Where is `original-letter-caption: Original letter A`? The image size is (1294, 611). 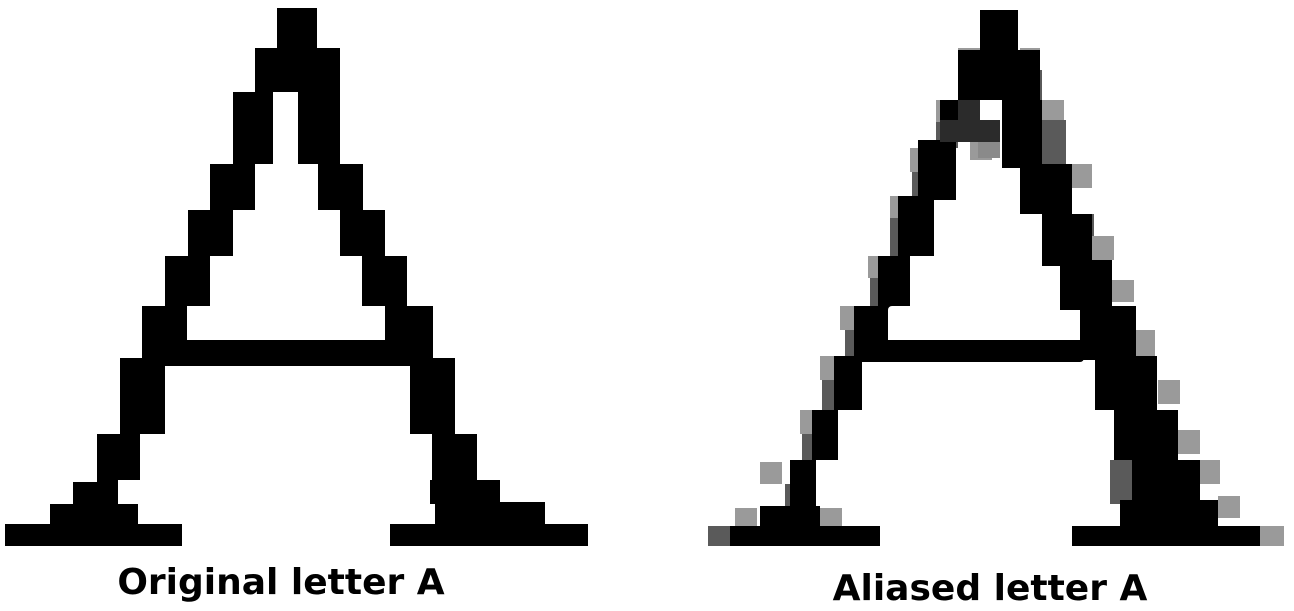
original-letter-caption: Original letter A is located at coordinates (281, 582).